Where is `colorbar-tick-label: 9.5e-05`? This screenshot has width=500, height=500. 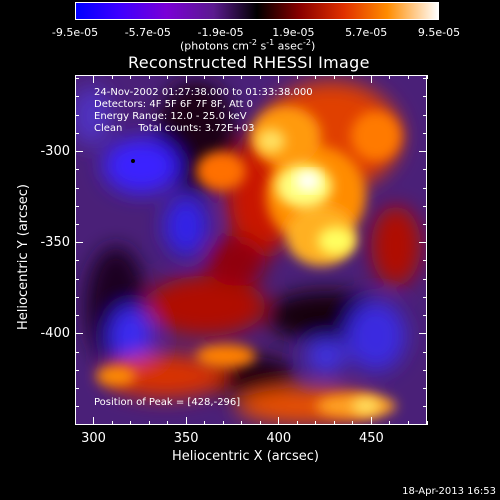 colorbar-tick-label: 9.5e-05 is located at coordinates (439, 32).